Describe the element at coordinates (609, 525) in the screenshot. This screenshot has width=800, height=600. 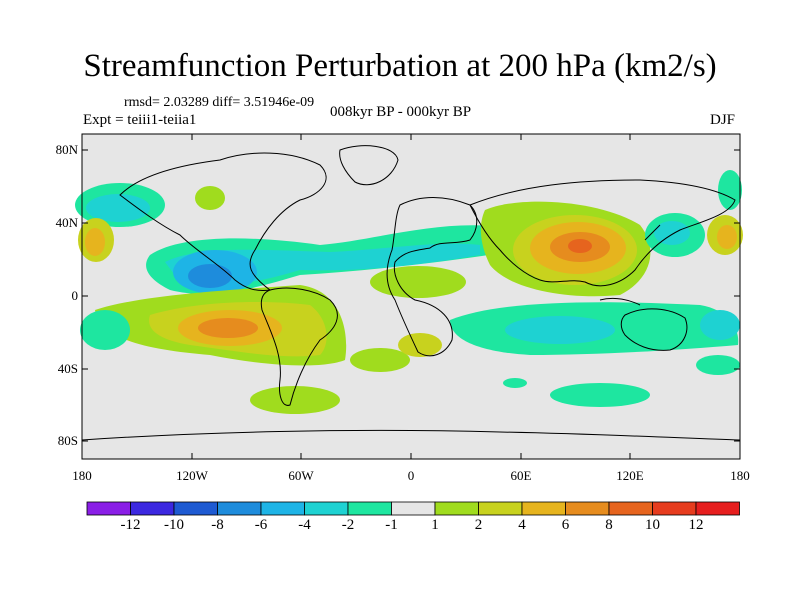
I see `colorbar-label: 8` at that location.